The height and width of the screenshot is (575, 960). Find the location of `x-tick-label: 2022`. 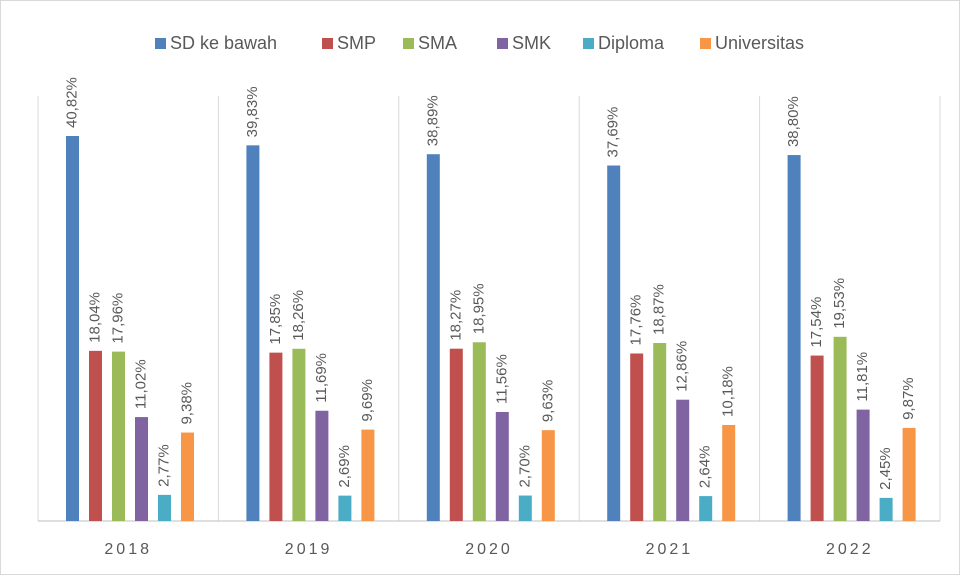

x-tick-label: 2022 is located at coordinates (850, 549).